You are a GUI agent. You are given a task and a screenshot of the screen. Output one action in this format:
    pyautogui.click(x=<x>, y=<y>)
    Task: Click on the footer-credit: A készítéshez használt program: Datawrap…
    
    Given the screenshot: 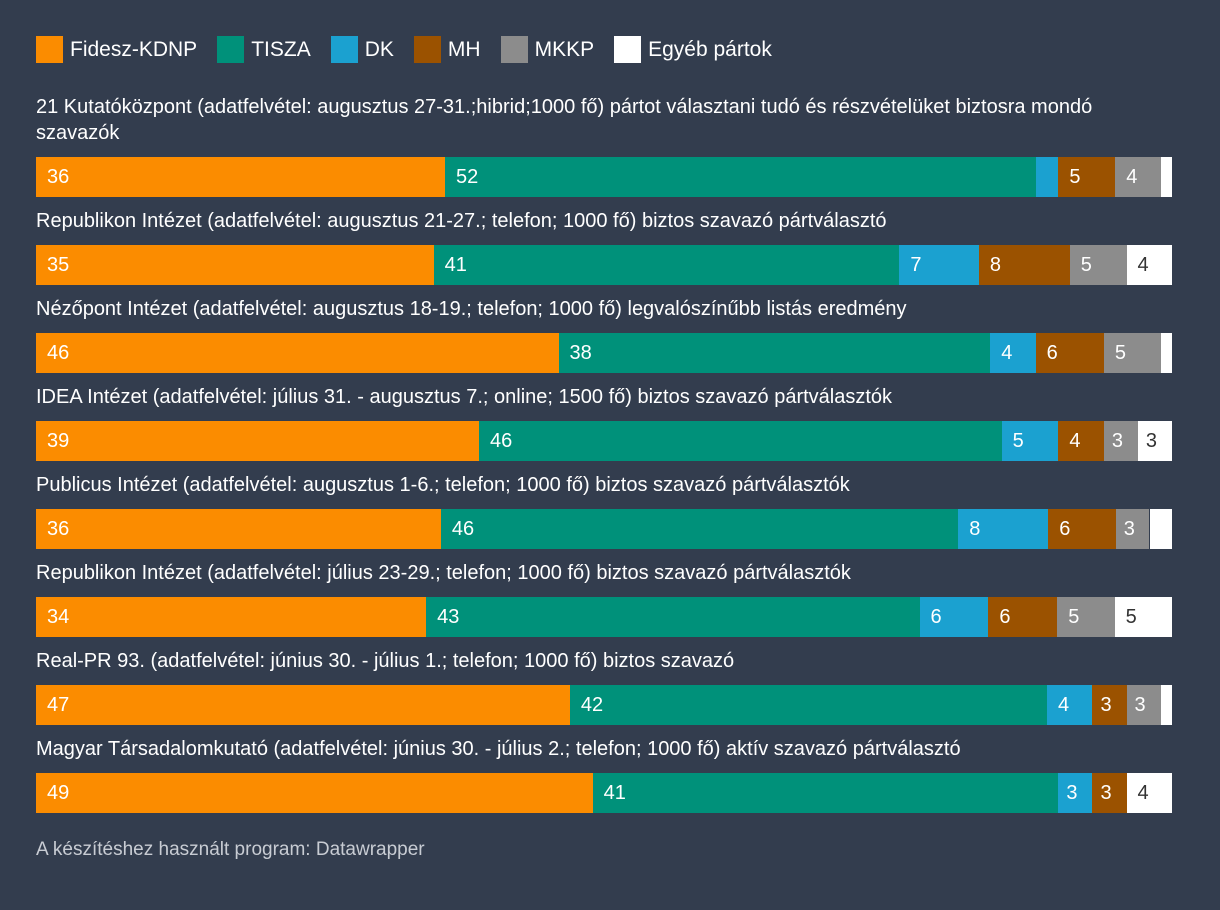 What is the action you would take?
    pyautogui.click(x=230, y=849)
    